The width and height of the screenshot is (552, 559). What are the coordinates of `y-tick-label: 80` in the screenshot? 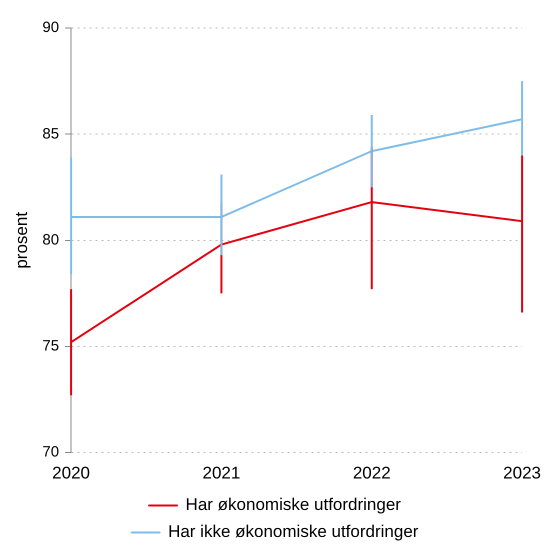 It's located at (51, 239).